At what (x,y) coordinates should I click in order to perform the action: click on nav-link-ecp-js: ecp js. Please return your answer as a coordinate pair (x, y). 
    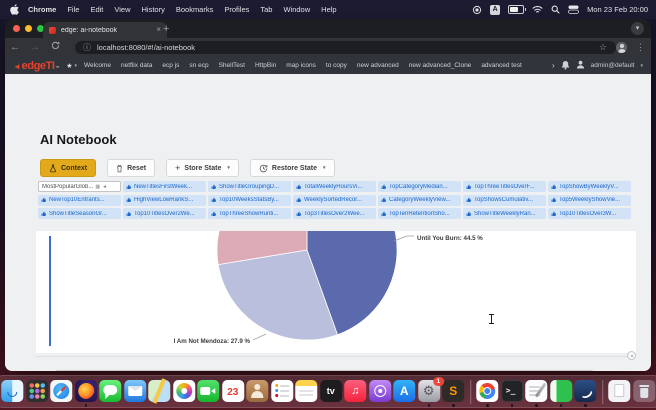
    Looking at the image, I should click on (171, 65).